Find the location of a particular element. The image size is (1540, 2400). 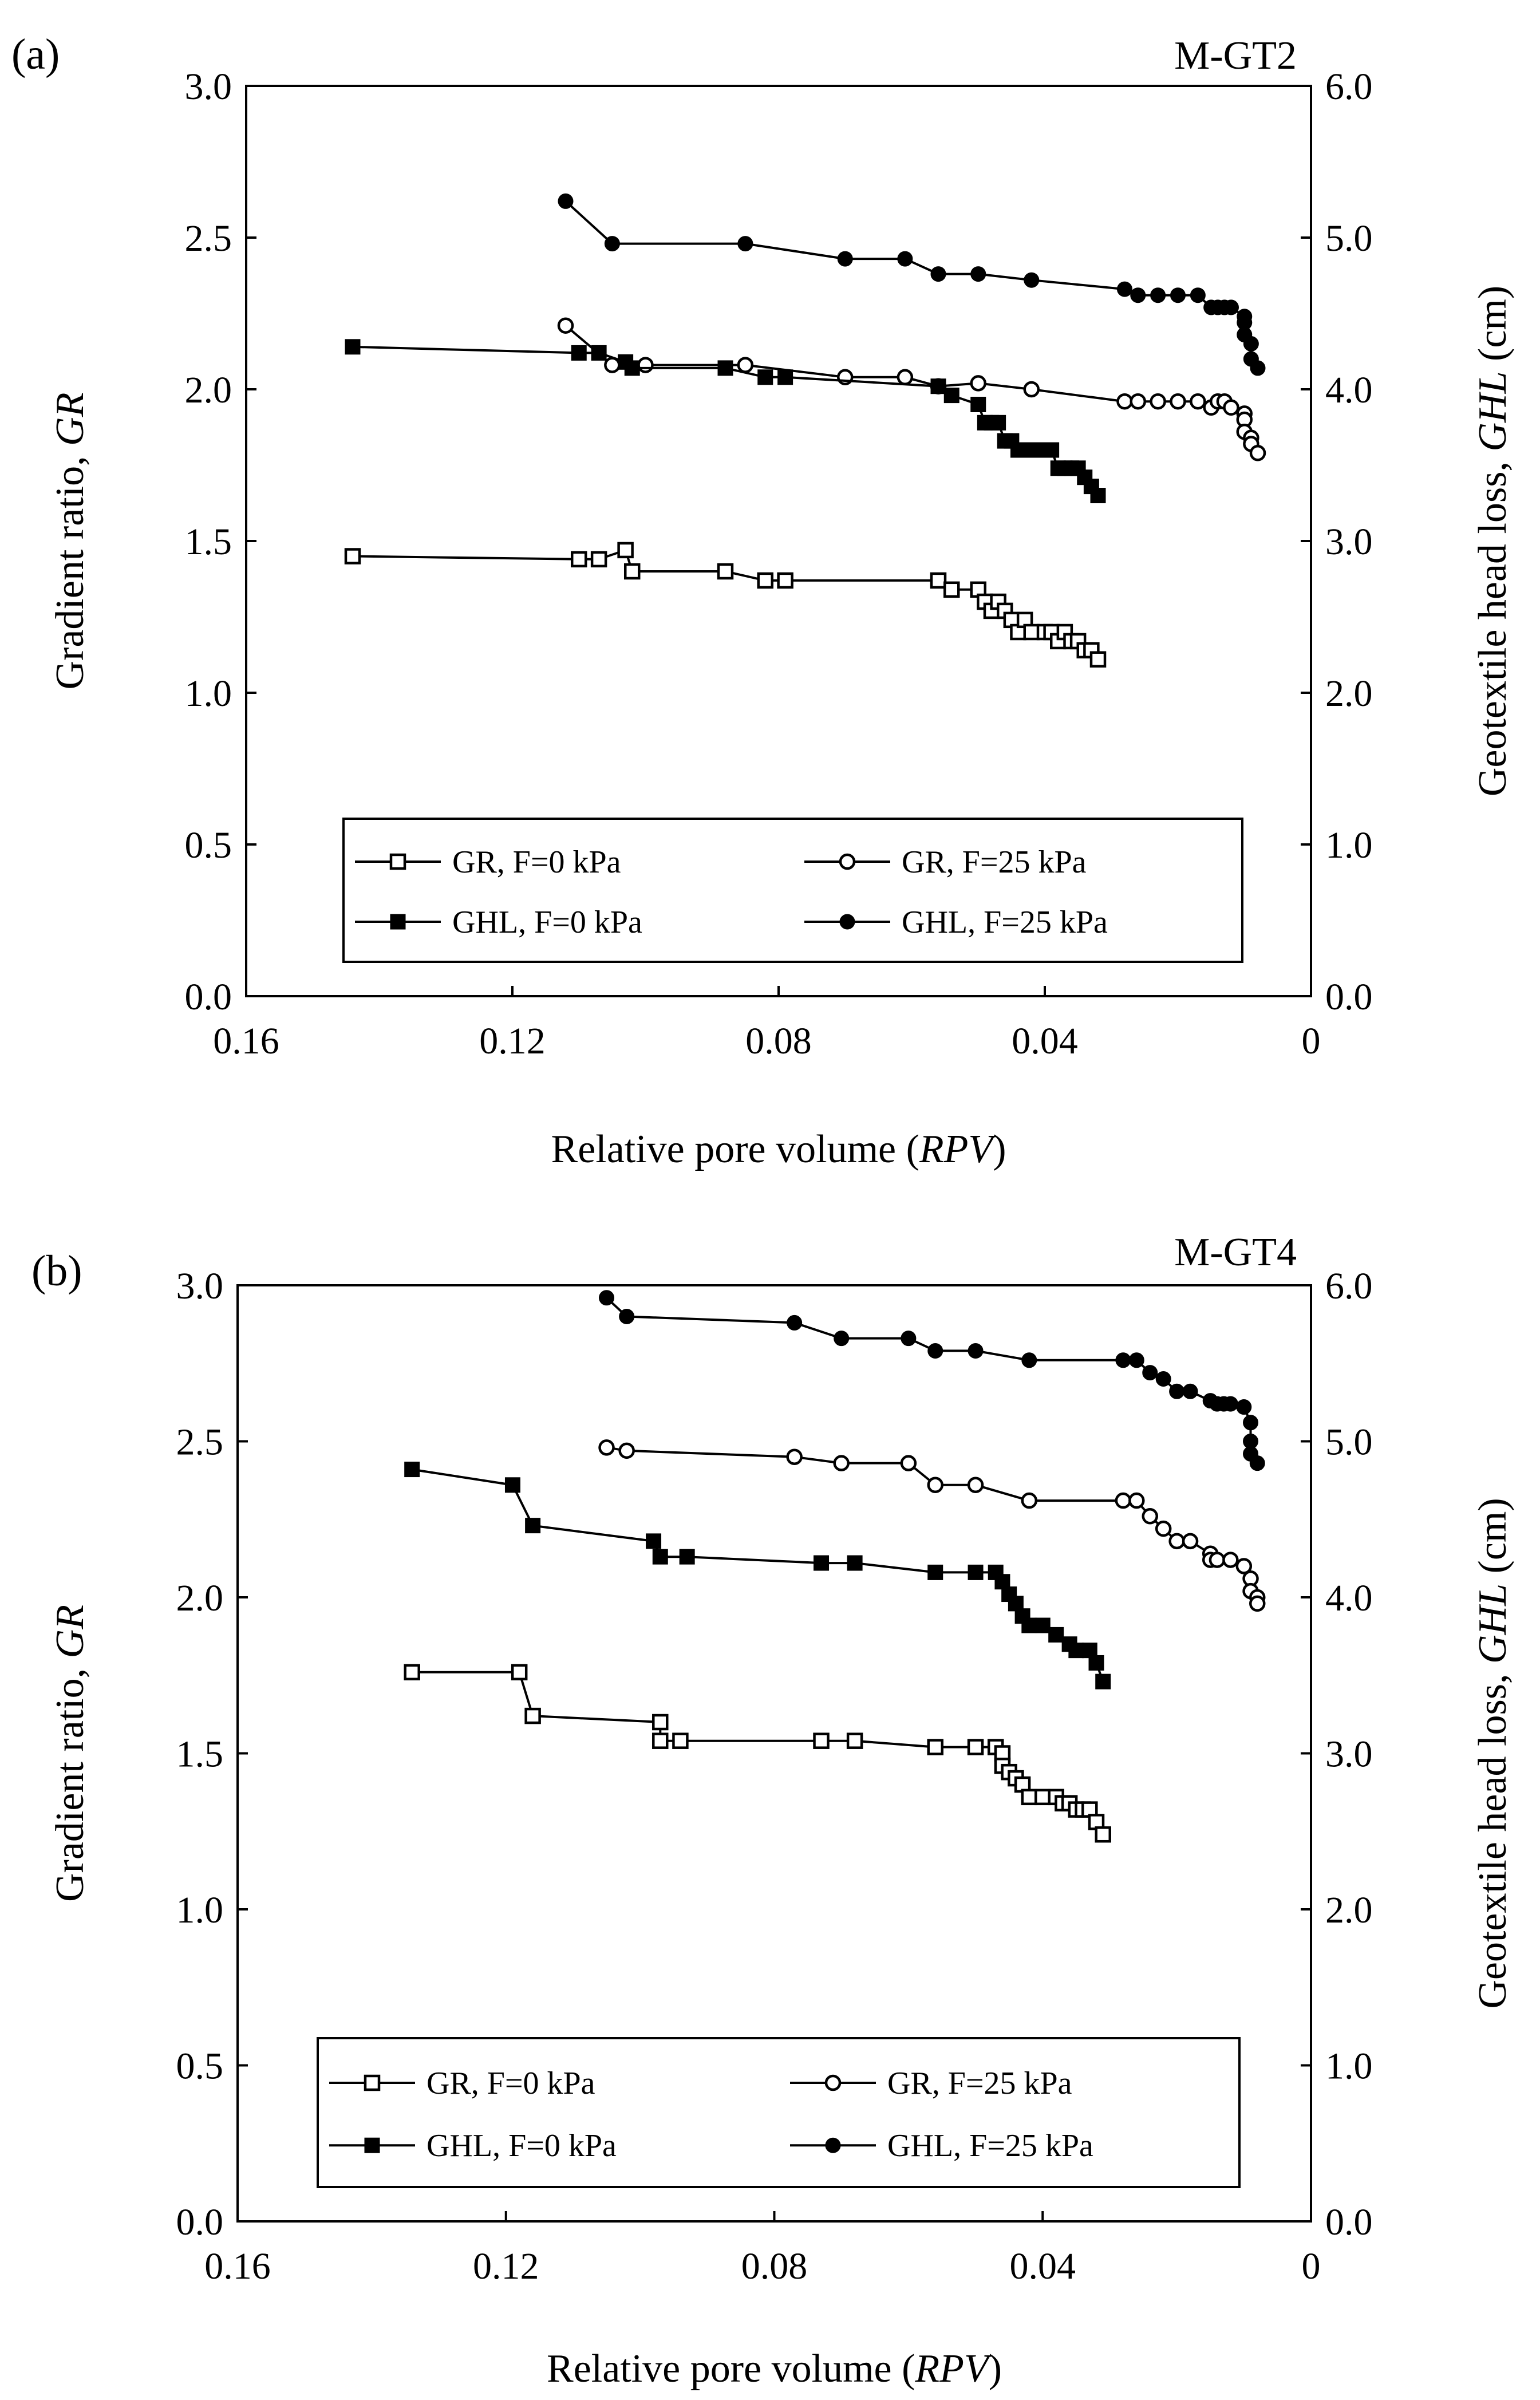

y2-tick-label: 5.0 is located at coordinates (1349, 238).